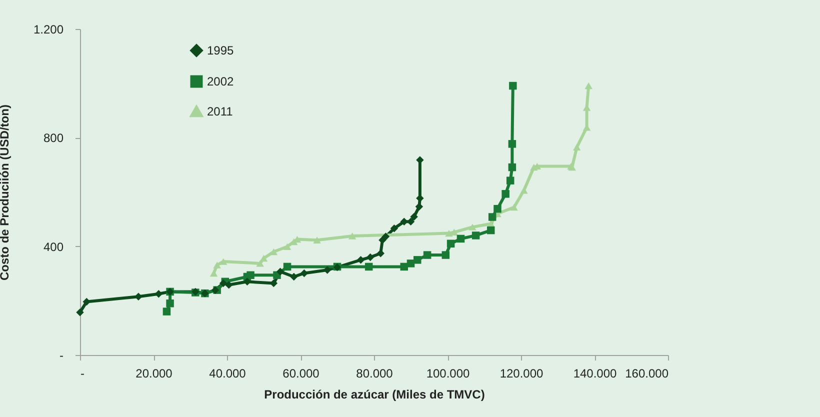 The image size is (820, 417). Describe the element at coordinates (62, 355) in the screenshot. I see `y-tick-label: -` at that location.